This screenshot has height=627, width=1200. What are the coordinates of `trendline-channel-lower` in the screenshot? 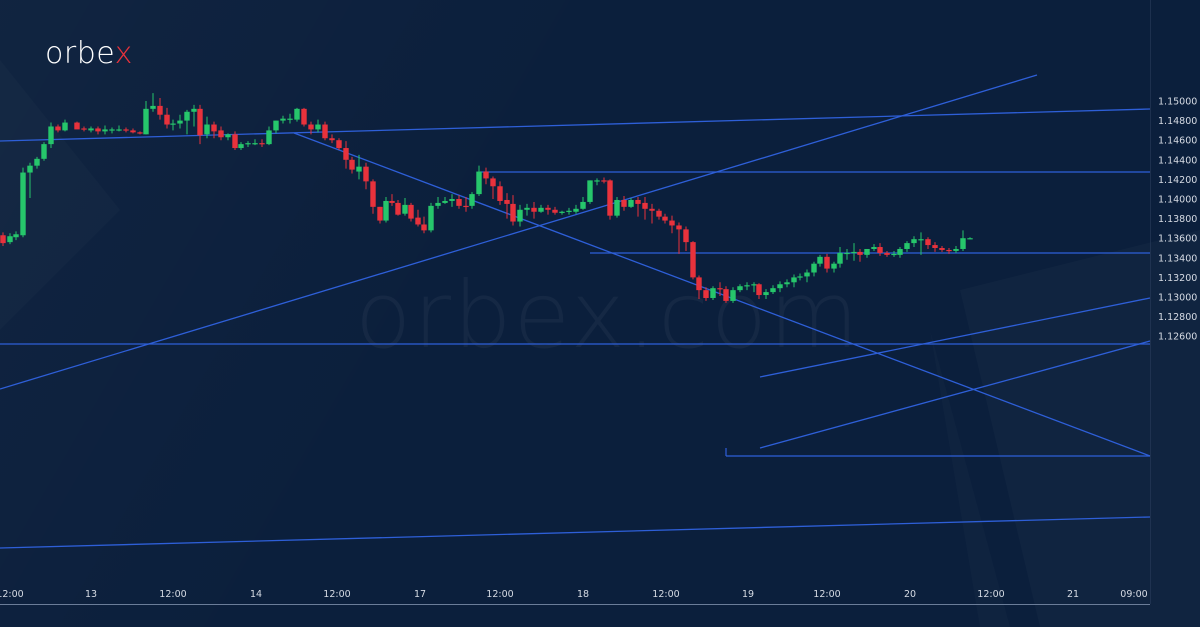 It's located at (955, 394).